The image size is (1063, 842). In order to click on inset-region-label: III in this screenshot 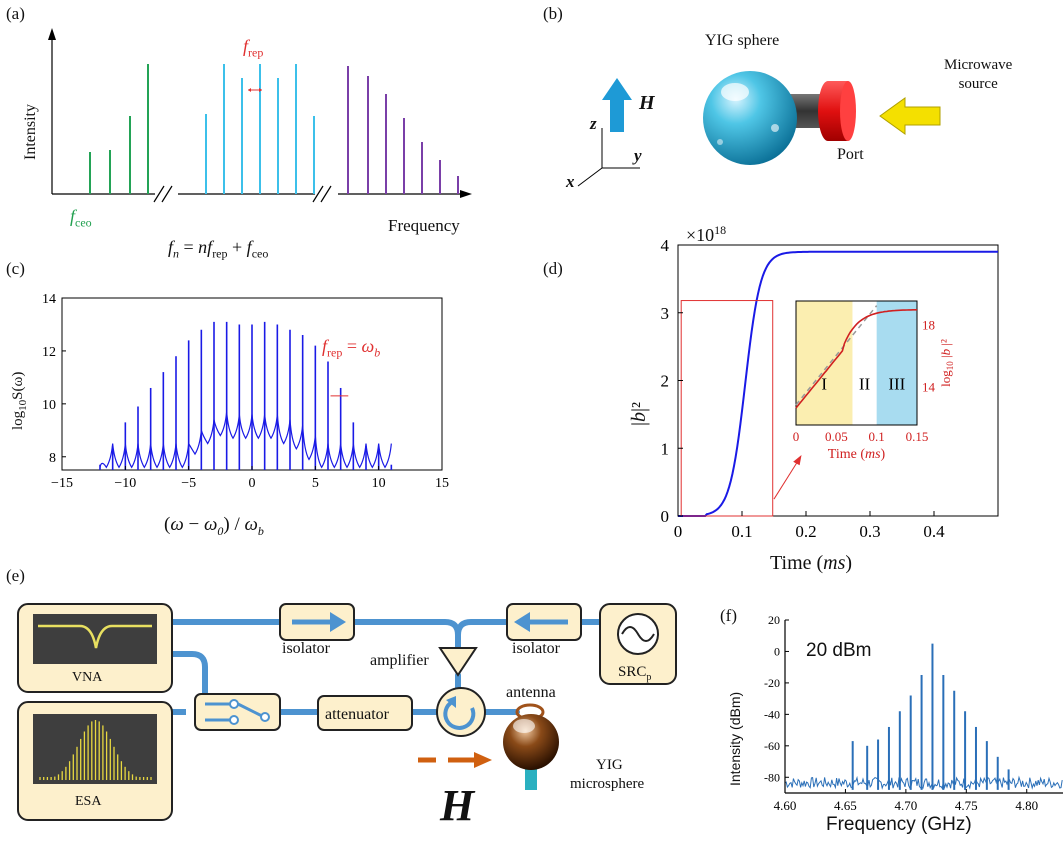, I will do `click(896, 383)`.